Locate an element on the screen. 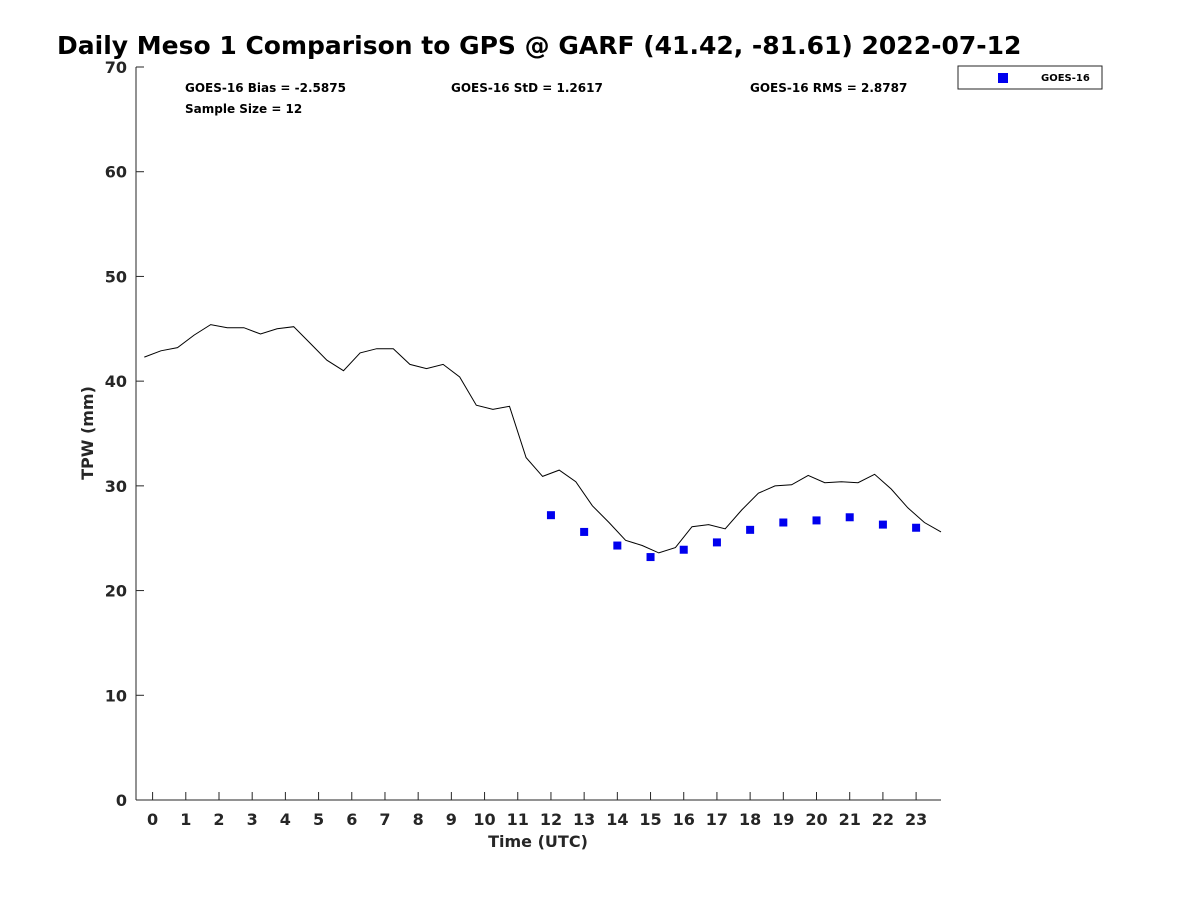 The height and width of the screenshot is (900, 1200). x-tick-label: 20 is located at coordinates (816, 819).